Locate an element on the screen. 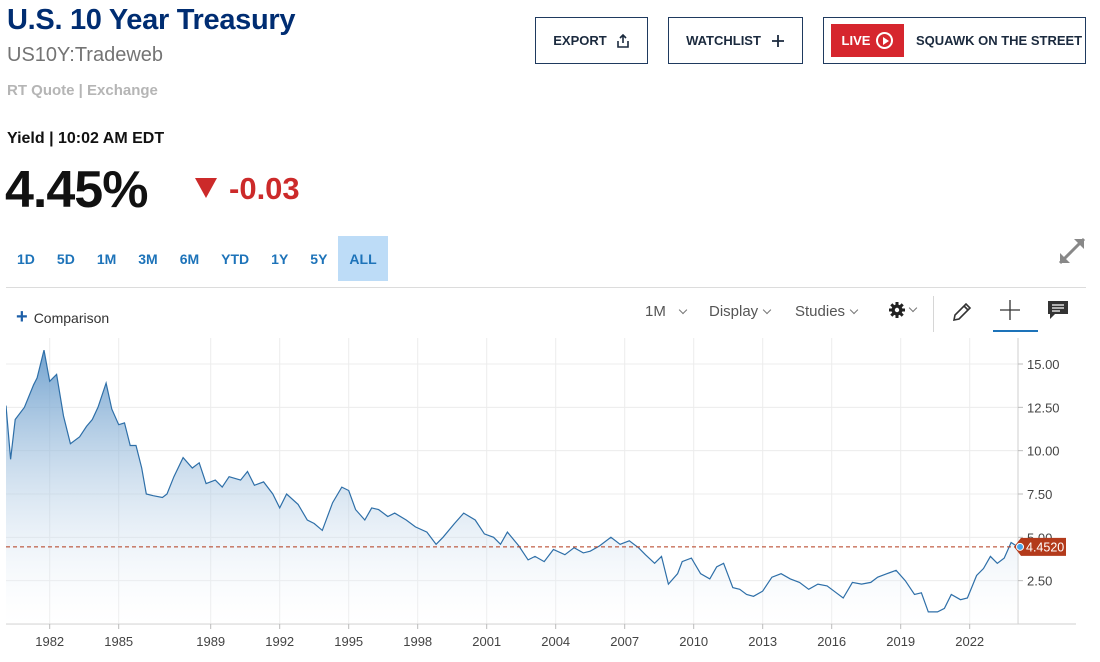 This screenshot has width=1100, height=662. x-tick-label: 2019 is located at coordinates (900, 641).